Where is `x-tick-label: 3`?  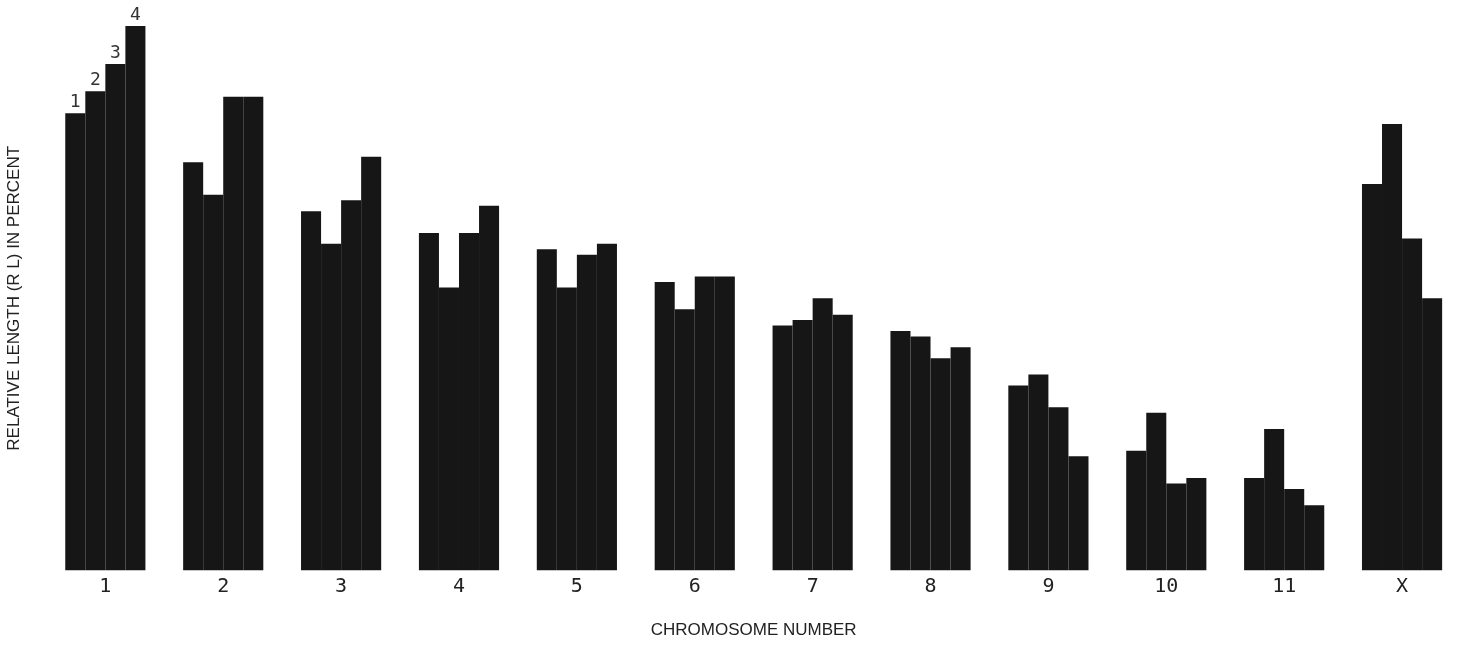
x-tick-label: 3 is located at coordinates (341, 584).